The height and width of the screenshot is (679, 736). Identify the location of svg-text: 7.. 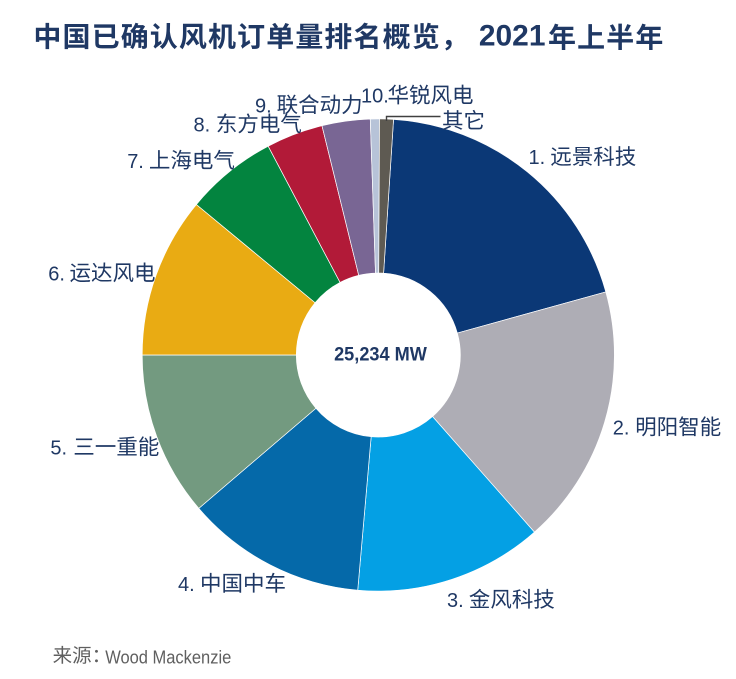
(135, 162).